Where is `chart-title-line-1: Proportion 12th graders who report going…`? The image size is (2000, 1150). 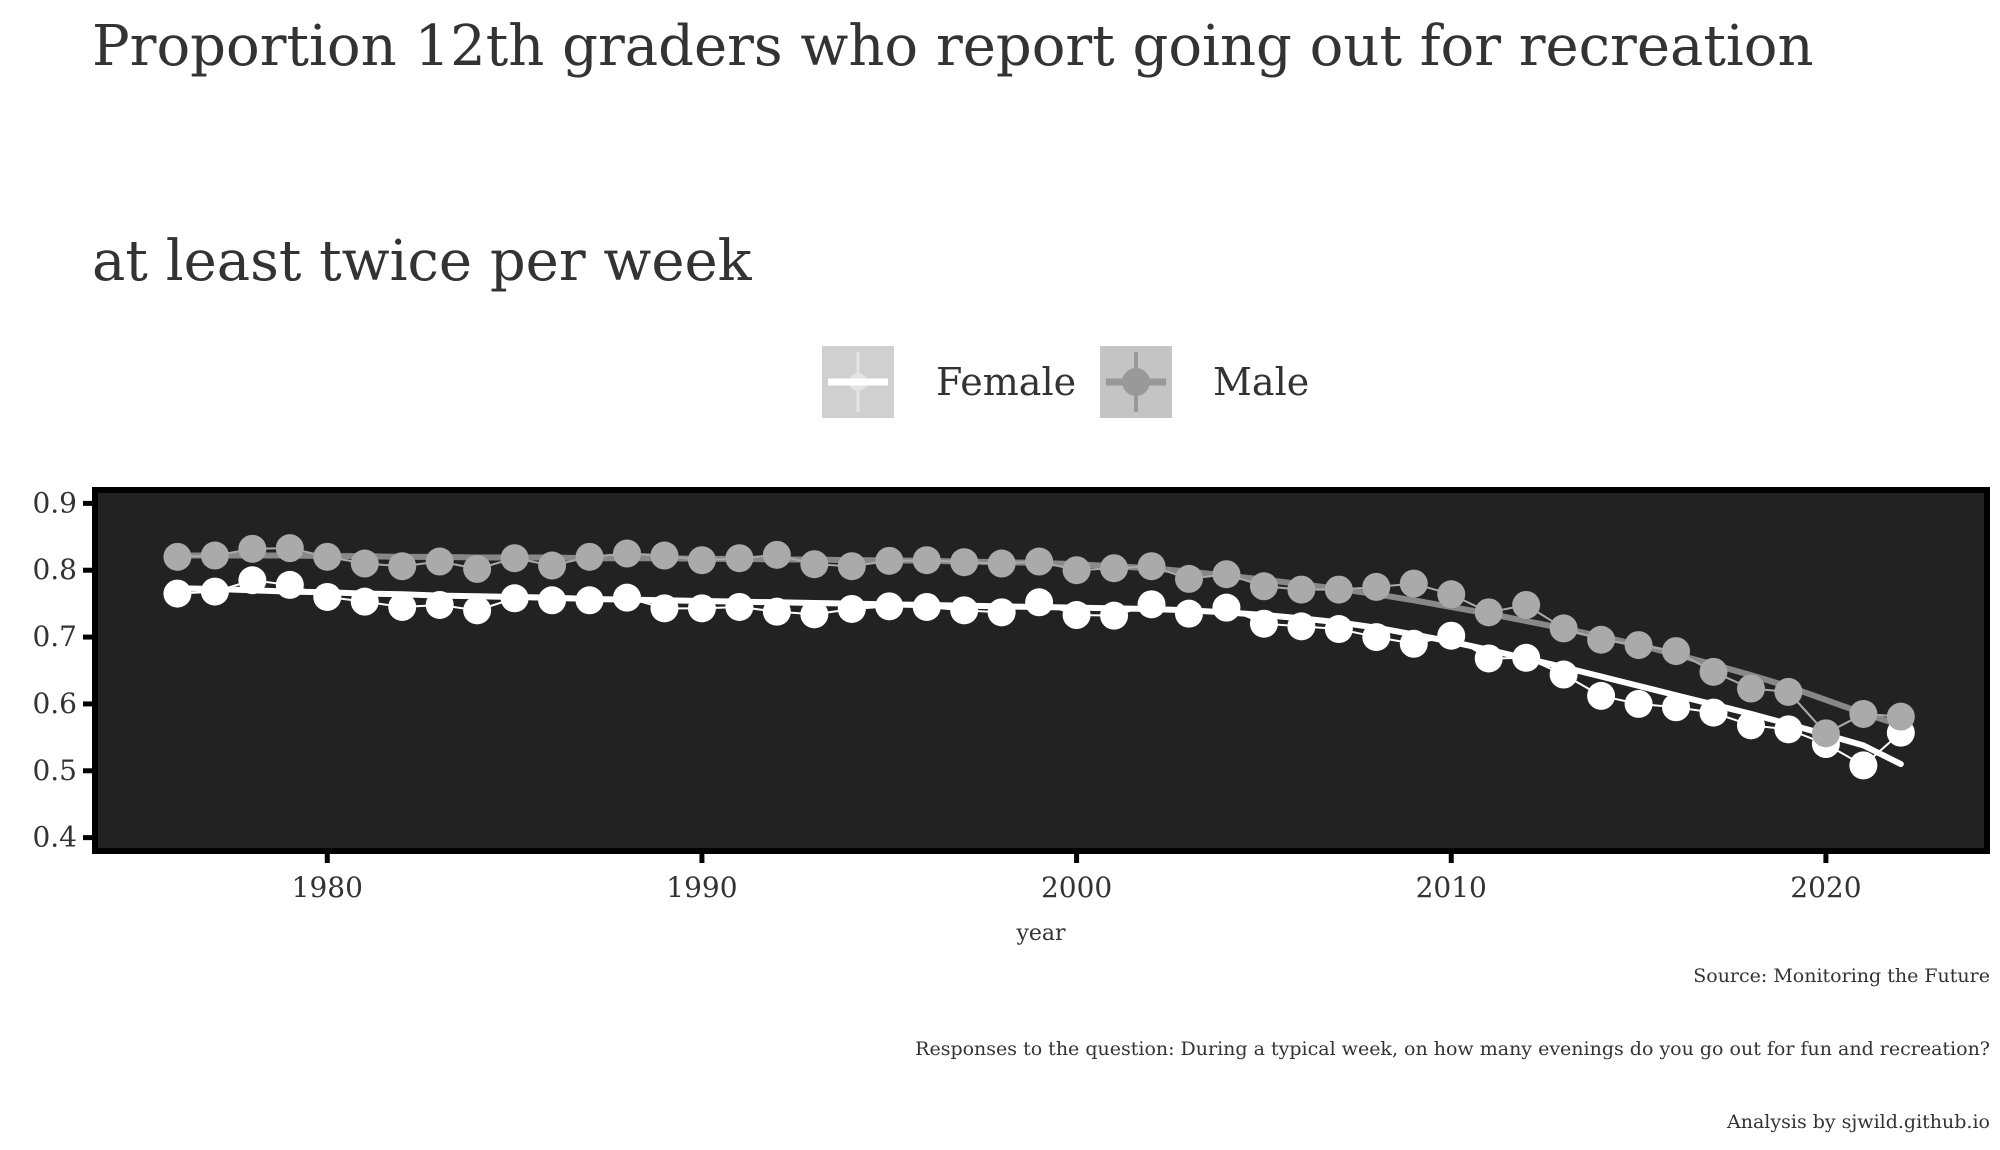 chart-title-line-1: Proportion 12th graders who report going… is located at coordinates (953, 46).